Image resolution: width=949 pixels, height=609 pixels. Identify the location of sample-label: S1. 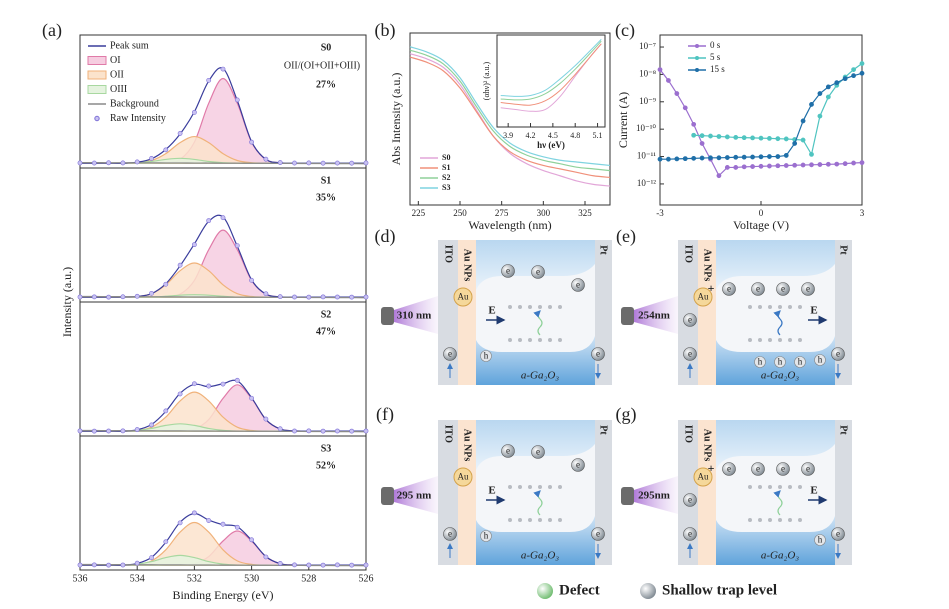
(326, 180).